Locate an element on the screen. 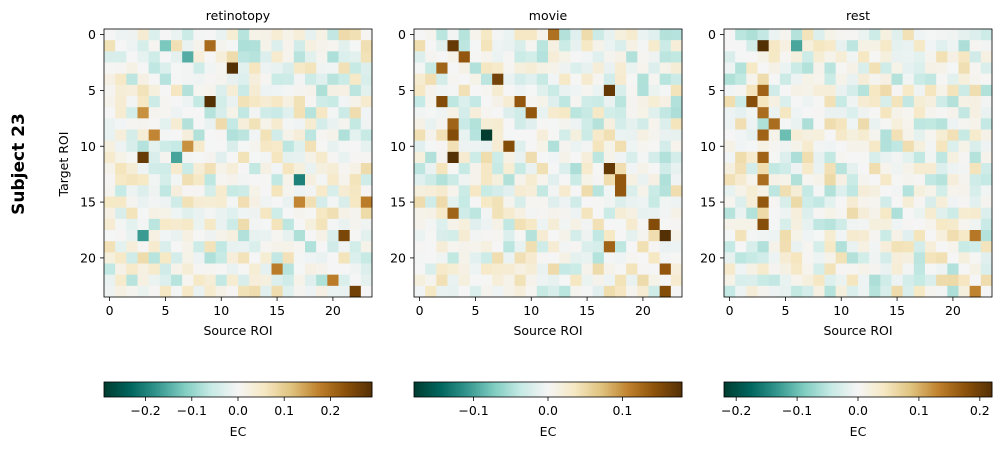 The image size is (1002, 449). y-tick-label: 5 is located at coordinates (712, 90).